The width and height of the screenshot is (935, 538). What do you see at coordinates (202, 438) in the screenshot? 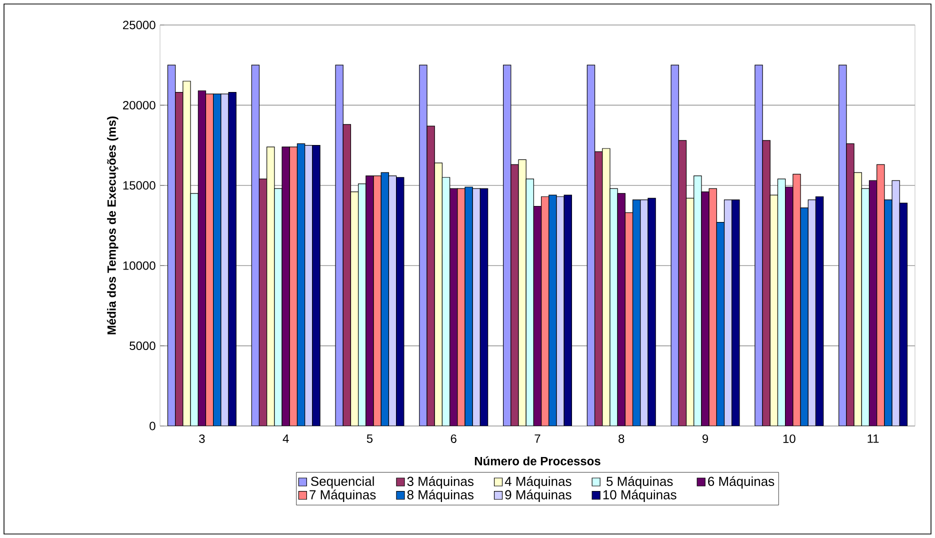
I see `x-tick-label: 3` at bounding box center [202, 438].